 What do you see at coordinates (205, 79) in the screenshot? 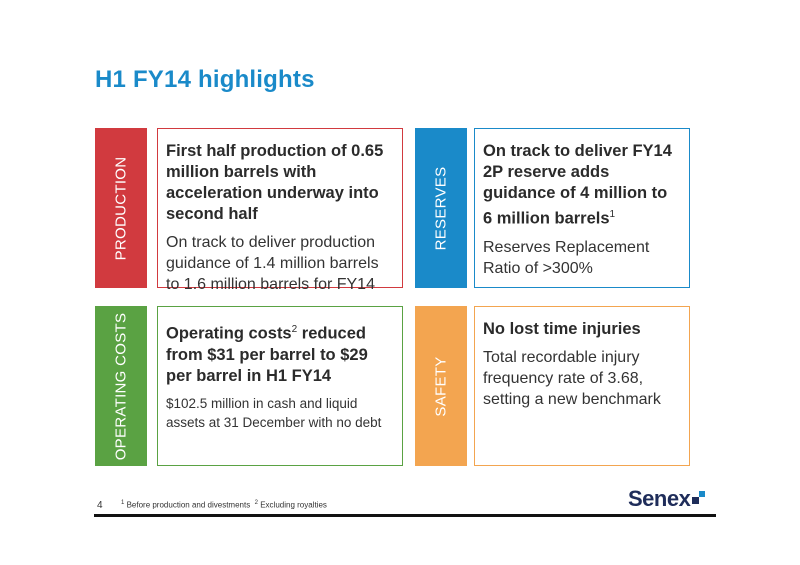
I see `page-title: H1 FY14 highlights` at bounding box center [205, 79].